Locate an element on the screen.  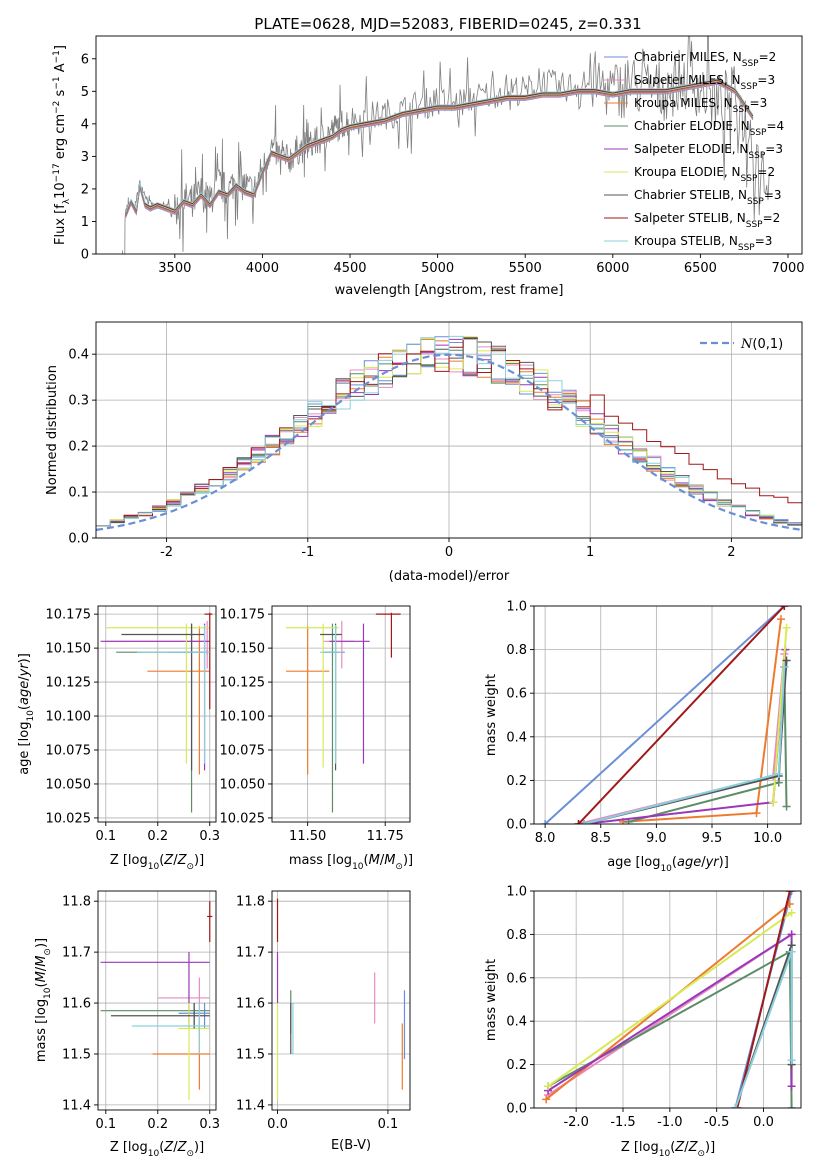
y-axis-label: age [log10(age/yr)] is located at coordinates (26, 714).